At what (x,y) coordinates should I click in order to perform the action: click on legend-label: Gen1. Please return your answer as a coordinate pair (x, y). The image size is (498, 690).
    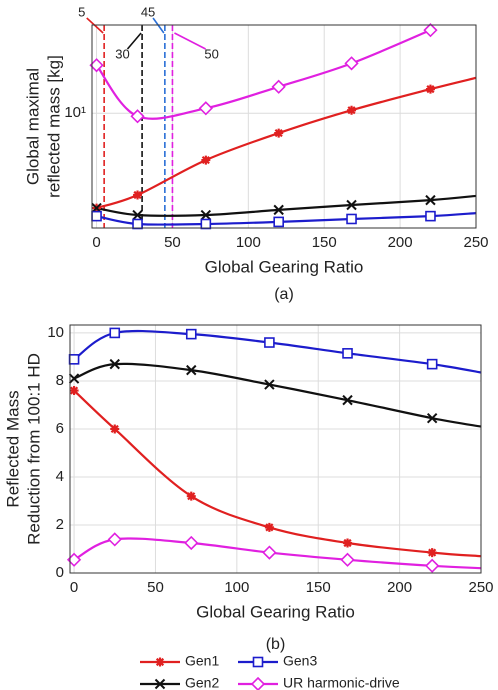
    Looking at the image, I should click on (202, 661).